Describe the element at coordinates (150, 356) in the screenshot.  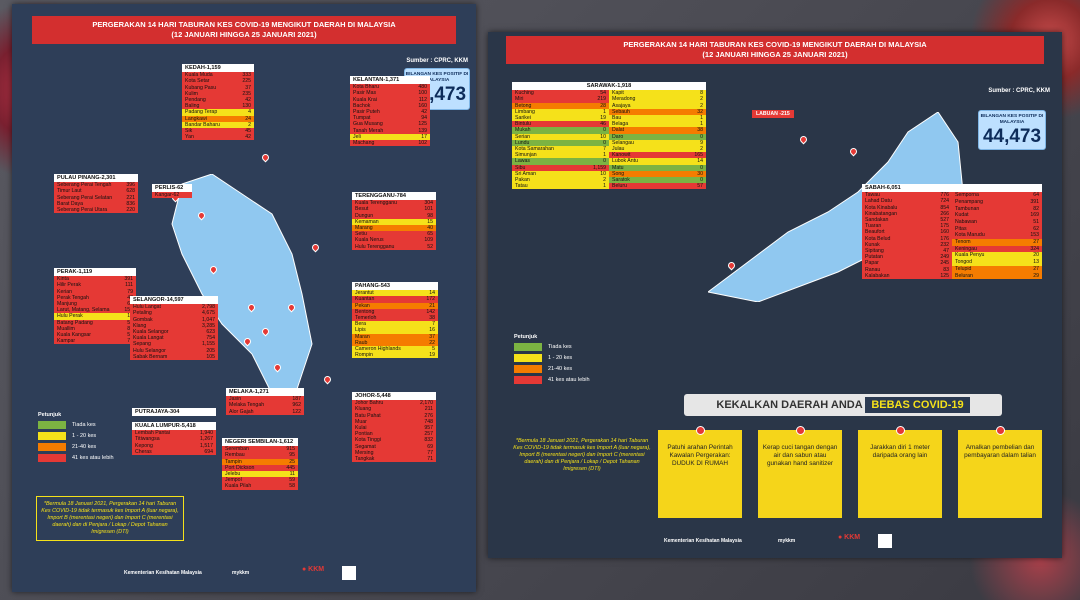
I see `district-name: Sabak Bernam` at that location.